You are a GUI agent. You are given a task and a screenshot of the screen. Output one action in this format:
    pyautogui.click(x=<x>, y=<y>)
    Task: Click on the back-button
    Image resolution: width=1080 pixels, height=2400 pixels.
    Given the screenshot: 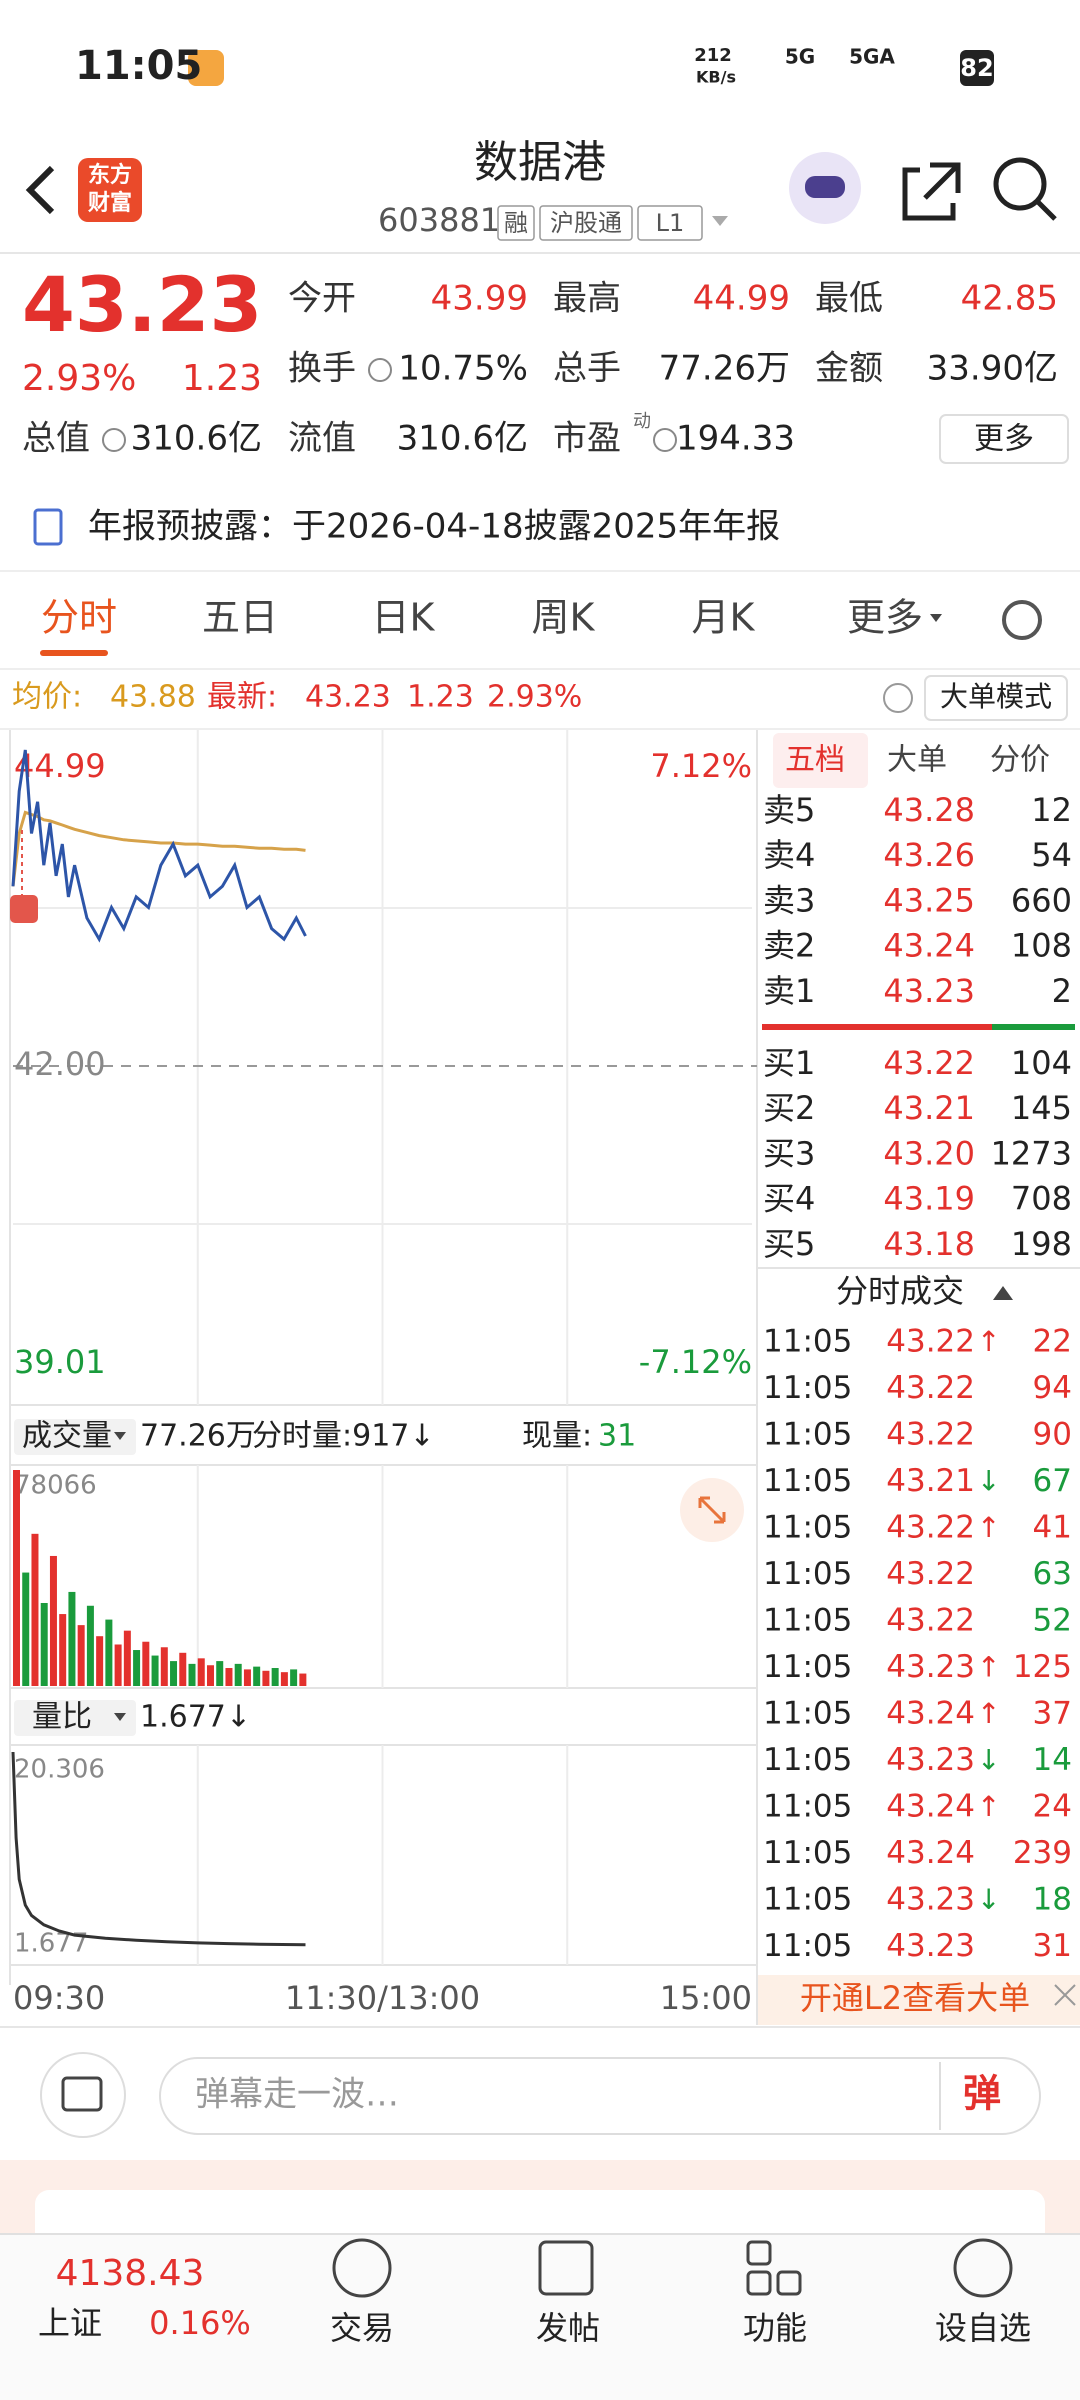 What is the action you would take?
    pyautogui.click(x=40, y=190)
    